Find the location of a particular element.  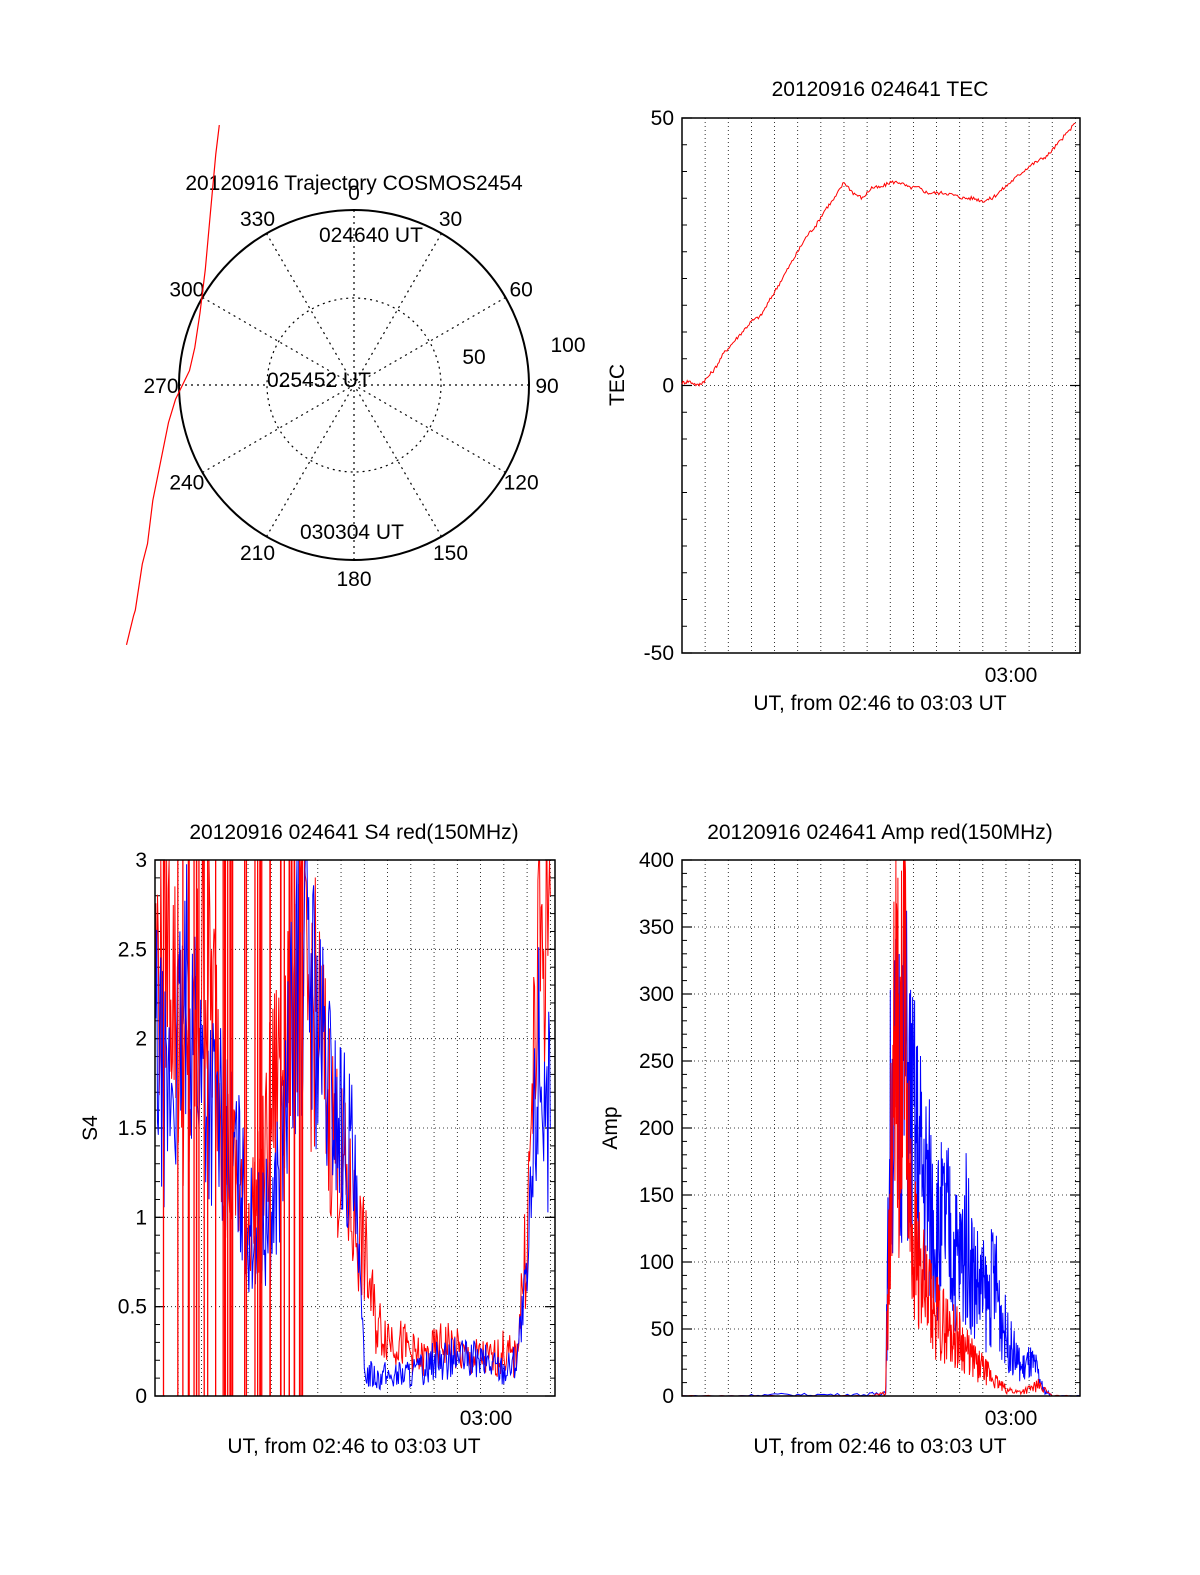

tec-title: 20120916 024641 TEC is located at coordinates (880, 89).